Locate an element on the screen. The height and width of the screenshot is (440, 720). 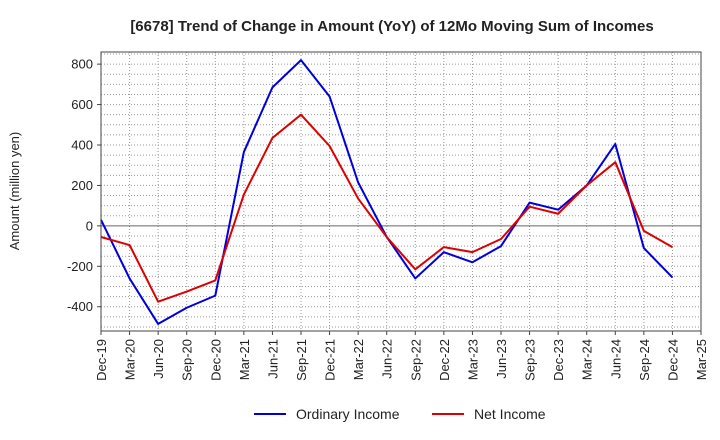
x-tick-label: Dec-19 is located at coordinates (101, 360).